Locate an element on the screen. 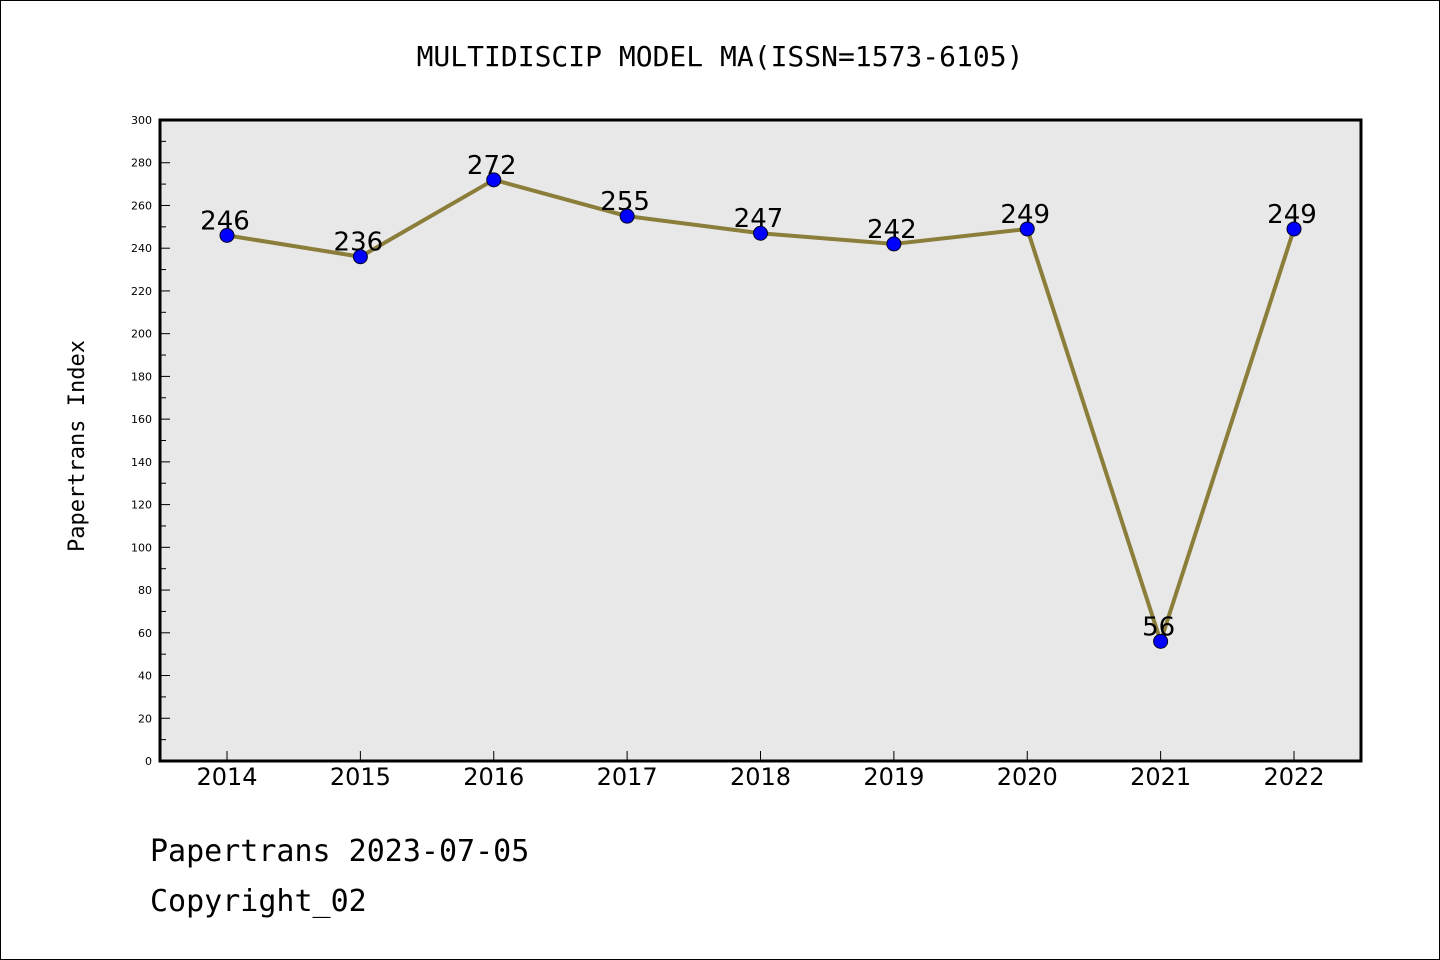 The height and width of the screenshot is (960, 1440). y-axis-label: Papertrans Index is located at coordinates (77, 446).